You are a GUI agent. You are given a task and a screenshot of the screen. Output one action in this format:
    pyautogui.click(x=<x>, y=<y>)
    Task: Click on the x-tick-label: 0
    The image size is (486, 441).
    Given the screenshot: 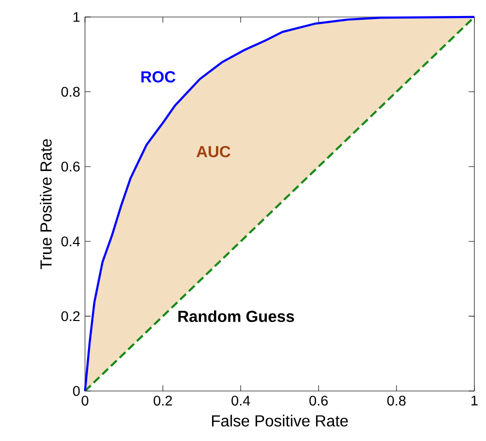 What is the action you would take?
    pyautogui.click(x=85, y=401)
    